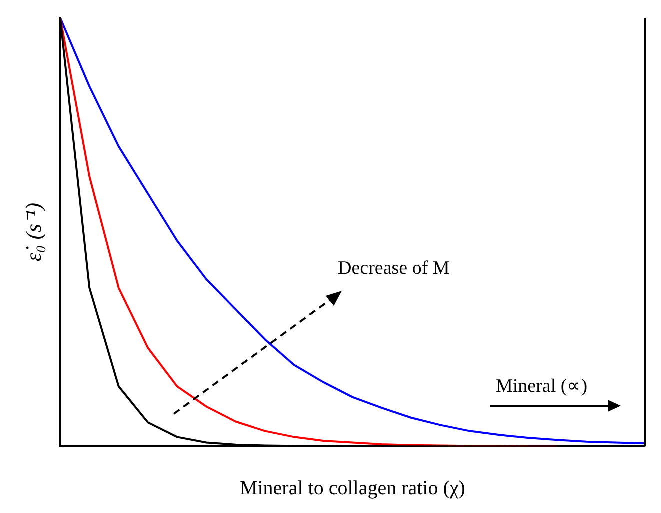 Image resolution: width=661 pixels, height=513 pixels. I want to click on annotation: Mineral (∝), so click(542, 386).